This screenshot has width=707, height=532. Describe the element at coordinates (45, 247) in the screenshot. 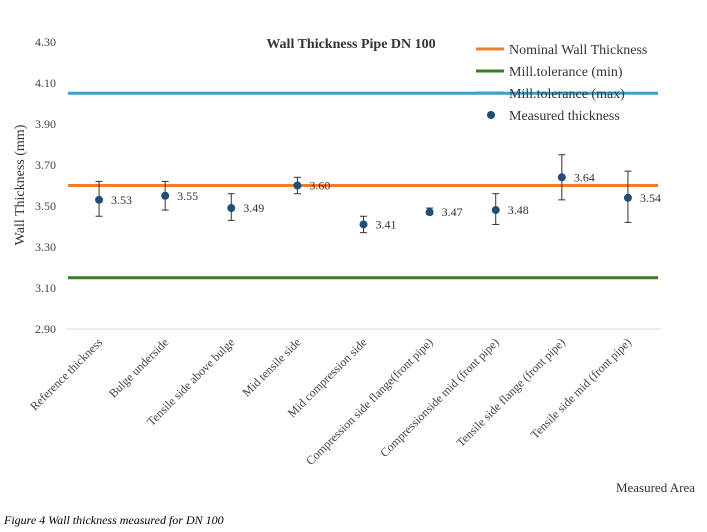

I see `y-tick-label: 3.30` at that location.